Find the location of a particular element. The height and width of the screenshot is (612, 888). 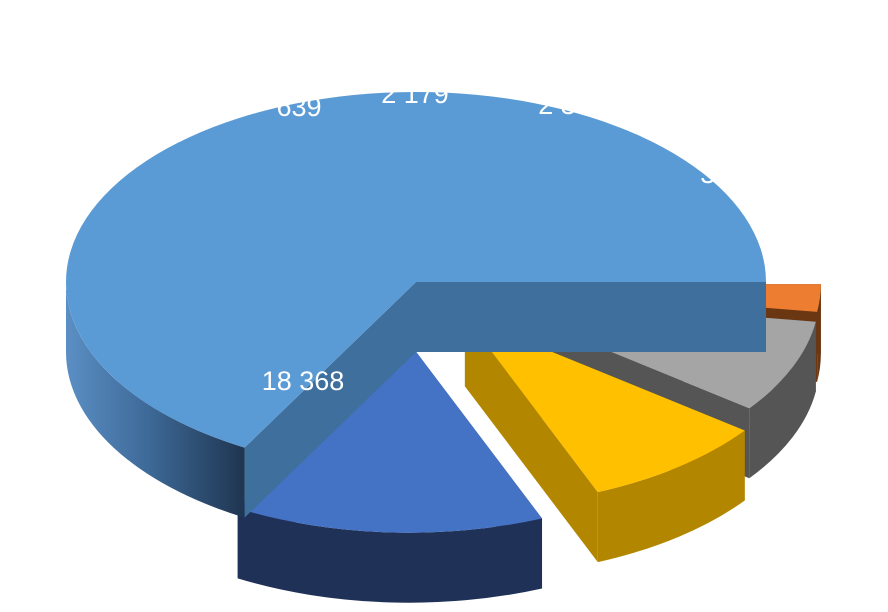

slice-value-label: 2 348 is located at coordinates (572, 105).